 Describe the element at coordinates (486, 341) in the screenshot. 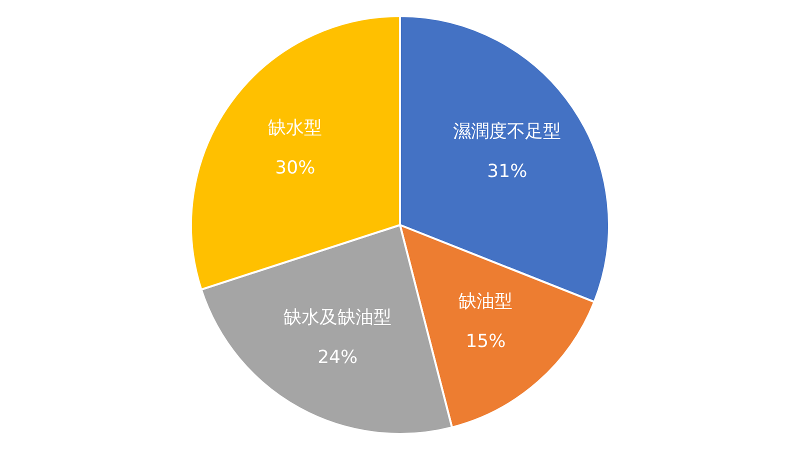

I see `data-label: 15%` at that location.